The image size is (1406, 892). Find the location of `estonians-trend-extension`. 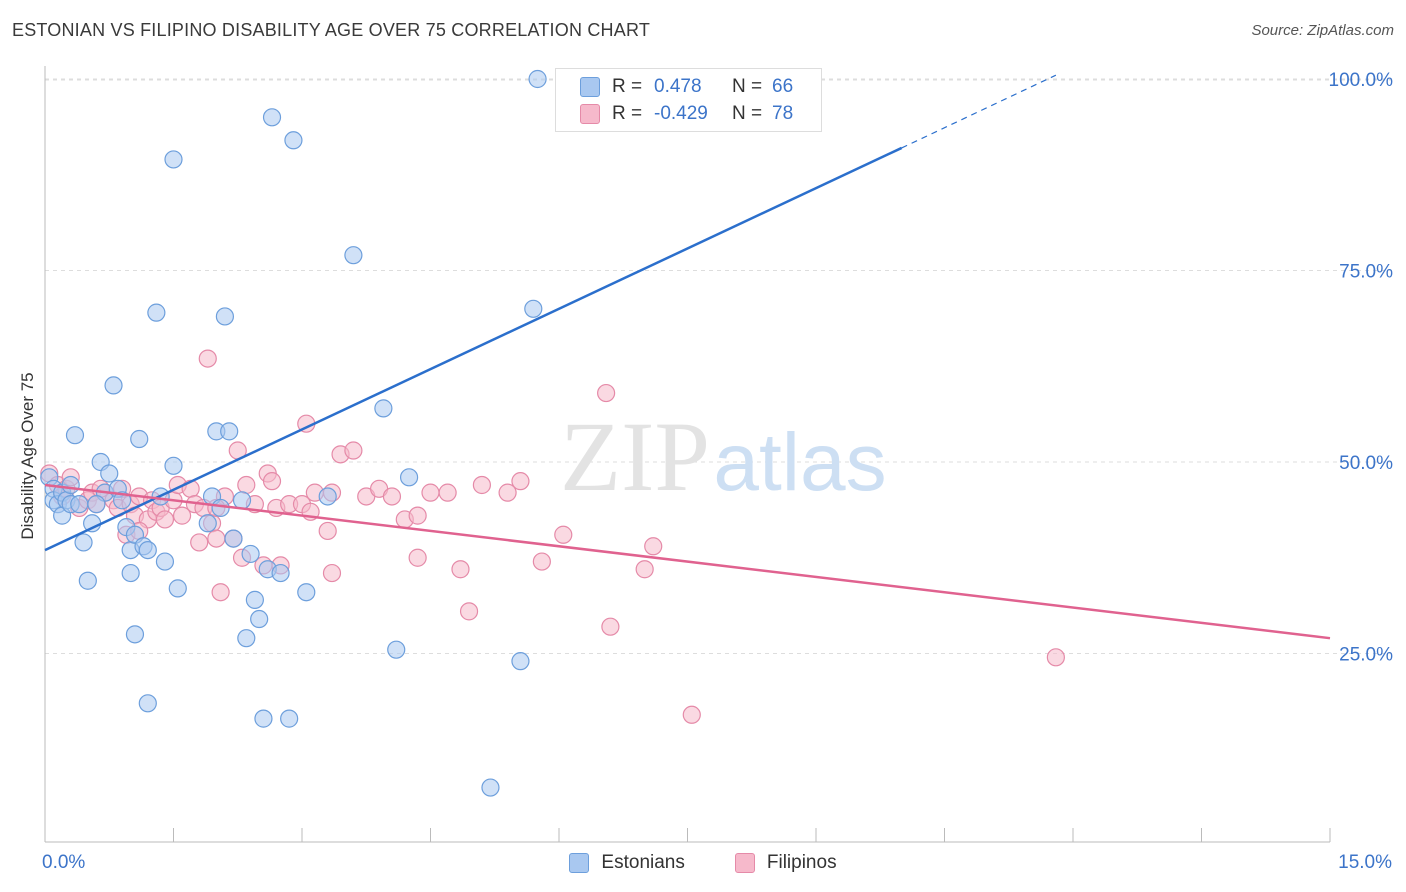

estonians-trend-extension is located at coordinates (979, 111).